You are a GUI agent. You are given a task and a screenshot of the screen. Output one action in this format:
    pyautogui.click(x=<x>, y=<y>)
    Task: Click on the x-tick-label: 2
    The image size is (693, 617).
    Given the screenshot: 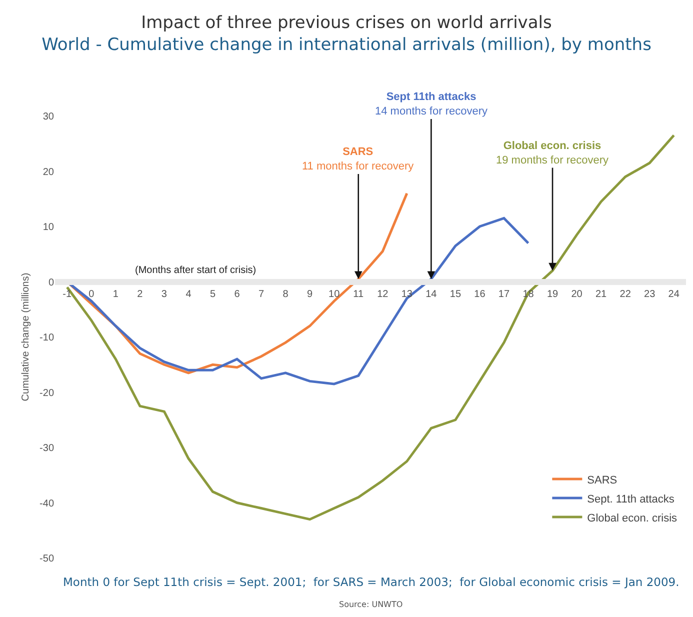 What is the action you would take?
    pyautogui.click(x=140, y=294)
    